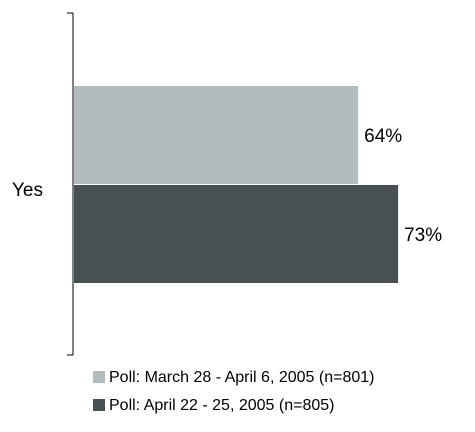 The width and height of the screenshot is (475, 432). I want to click on legend-label-2: Poll: April 22 - 25, 2005 (n=805), so click(221, 405).